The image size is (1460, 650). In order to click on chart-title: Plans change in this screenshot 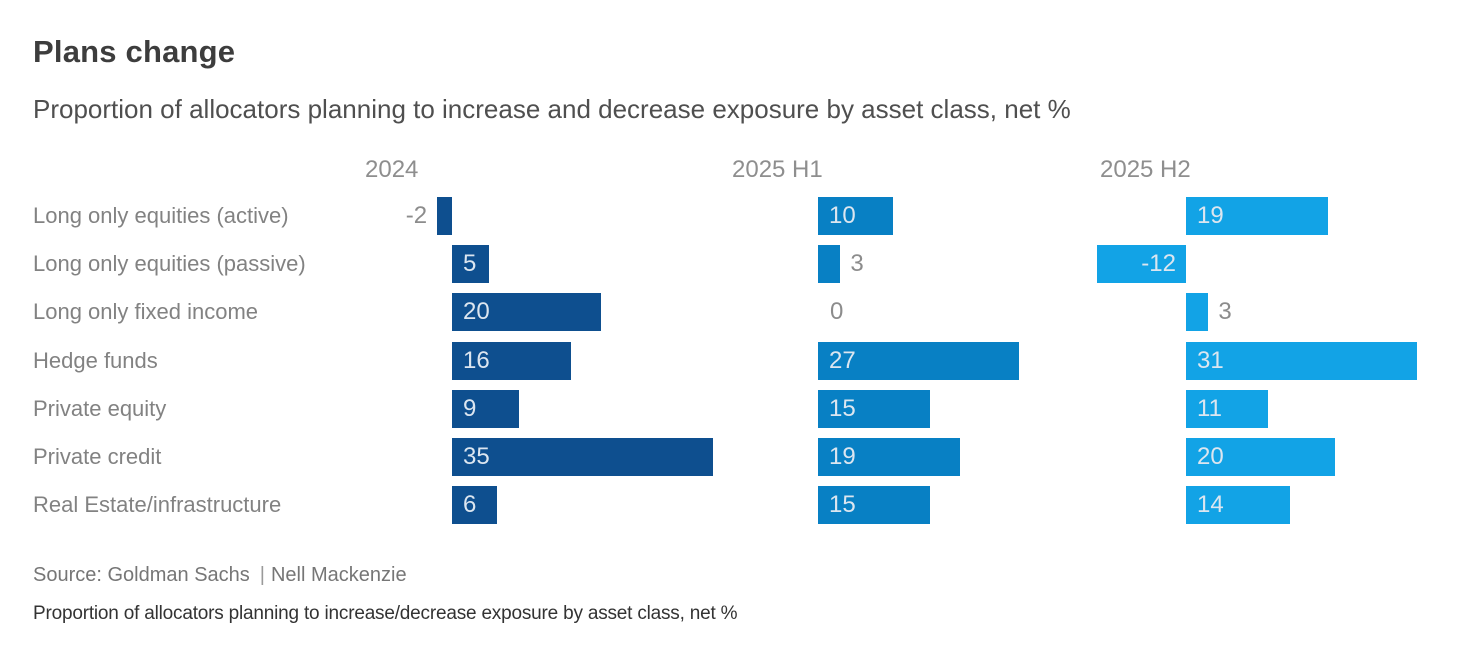, I will do `click(134, 51)`.